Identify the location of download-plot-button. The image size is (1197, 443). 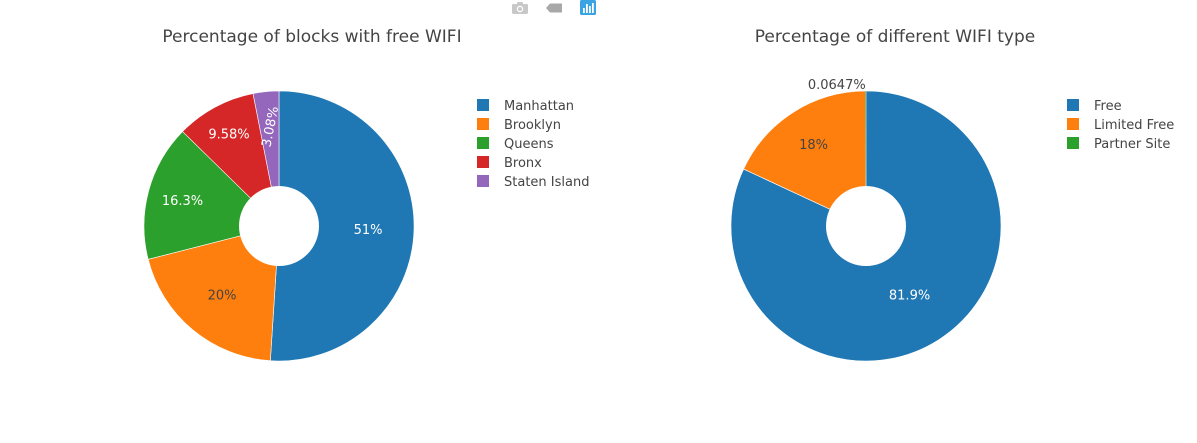
(520, 7).